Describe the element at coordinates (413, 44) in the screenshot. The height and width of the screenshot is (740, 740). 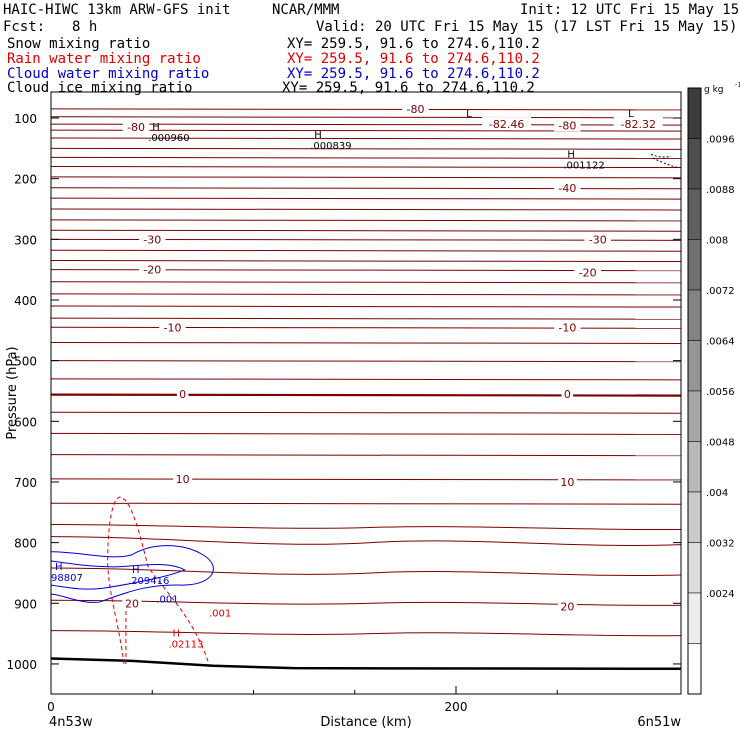
I see `field-snow-xy: XY= 259.5, 91.6 to 274.6,110.2` at that location.